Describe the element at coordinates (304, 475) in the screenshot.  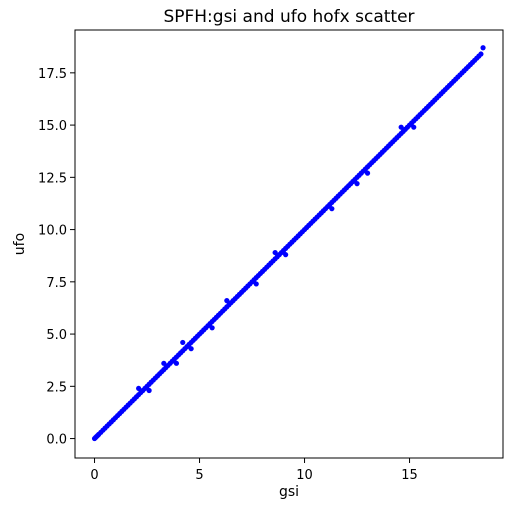
I see `x-tick-label: 10` at that location.